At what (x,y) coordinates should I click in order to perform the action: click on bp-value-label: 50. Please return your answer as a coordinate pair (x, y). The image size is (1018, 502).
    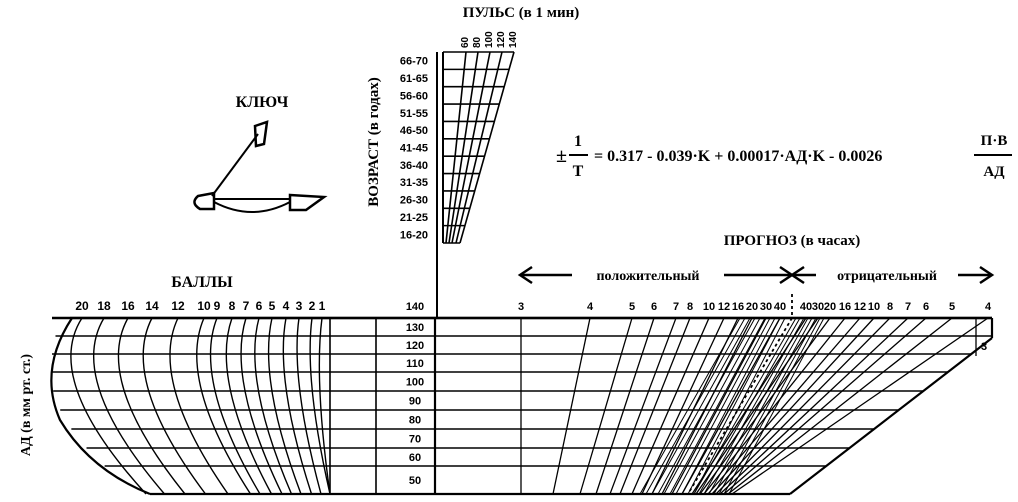
    Looking at the image, I should click on (415, 481).